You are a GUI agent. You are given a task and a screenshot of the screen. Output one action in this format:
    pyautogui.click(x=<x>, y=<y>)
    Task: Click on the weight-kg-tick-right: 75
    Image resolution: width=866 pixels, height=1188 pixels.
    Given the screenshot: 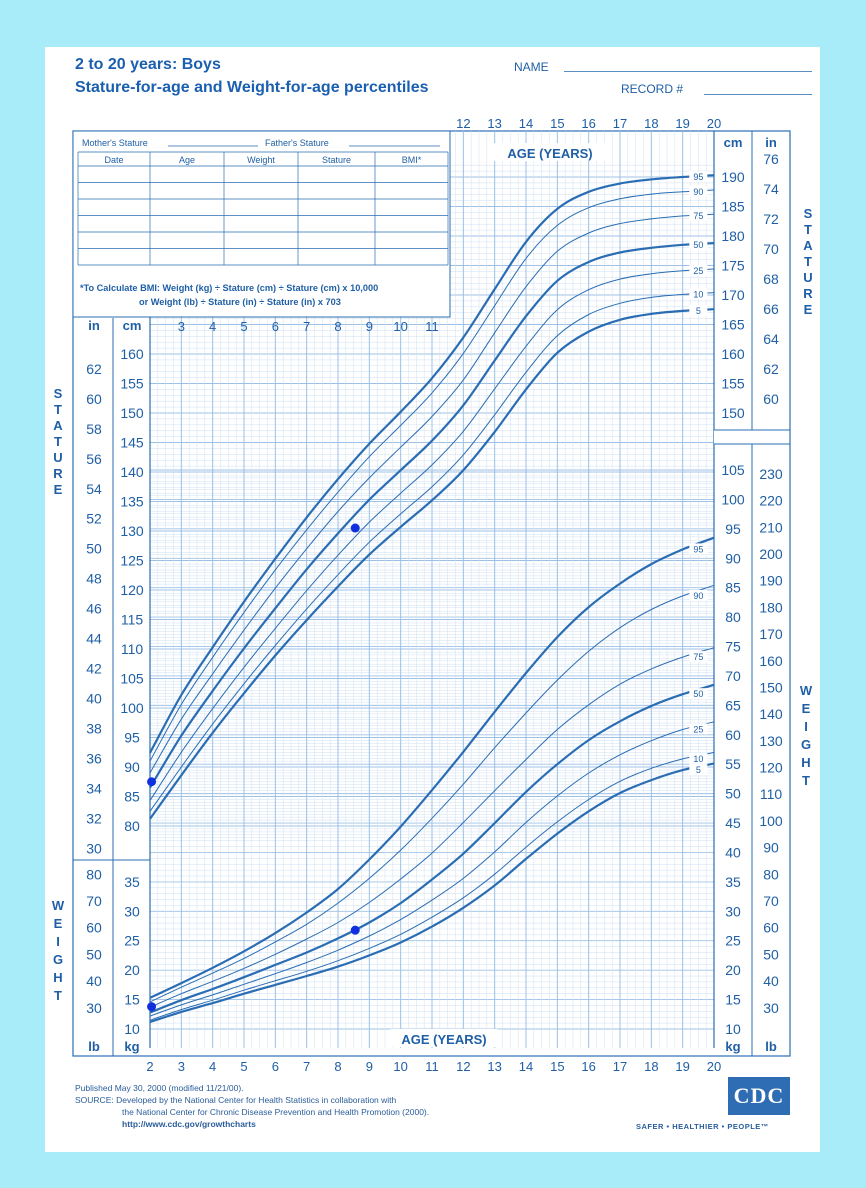 What is the action you would take?
    pyautogui.click(x=733, y=647)
    